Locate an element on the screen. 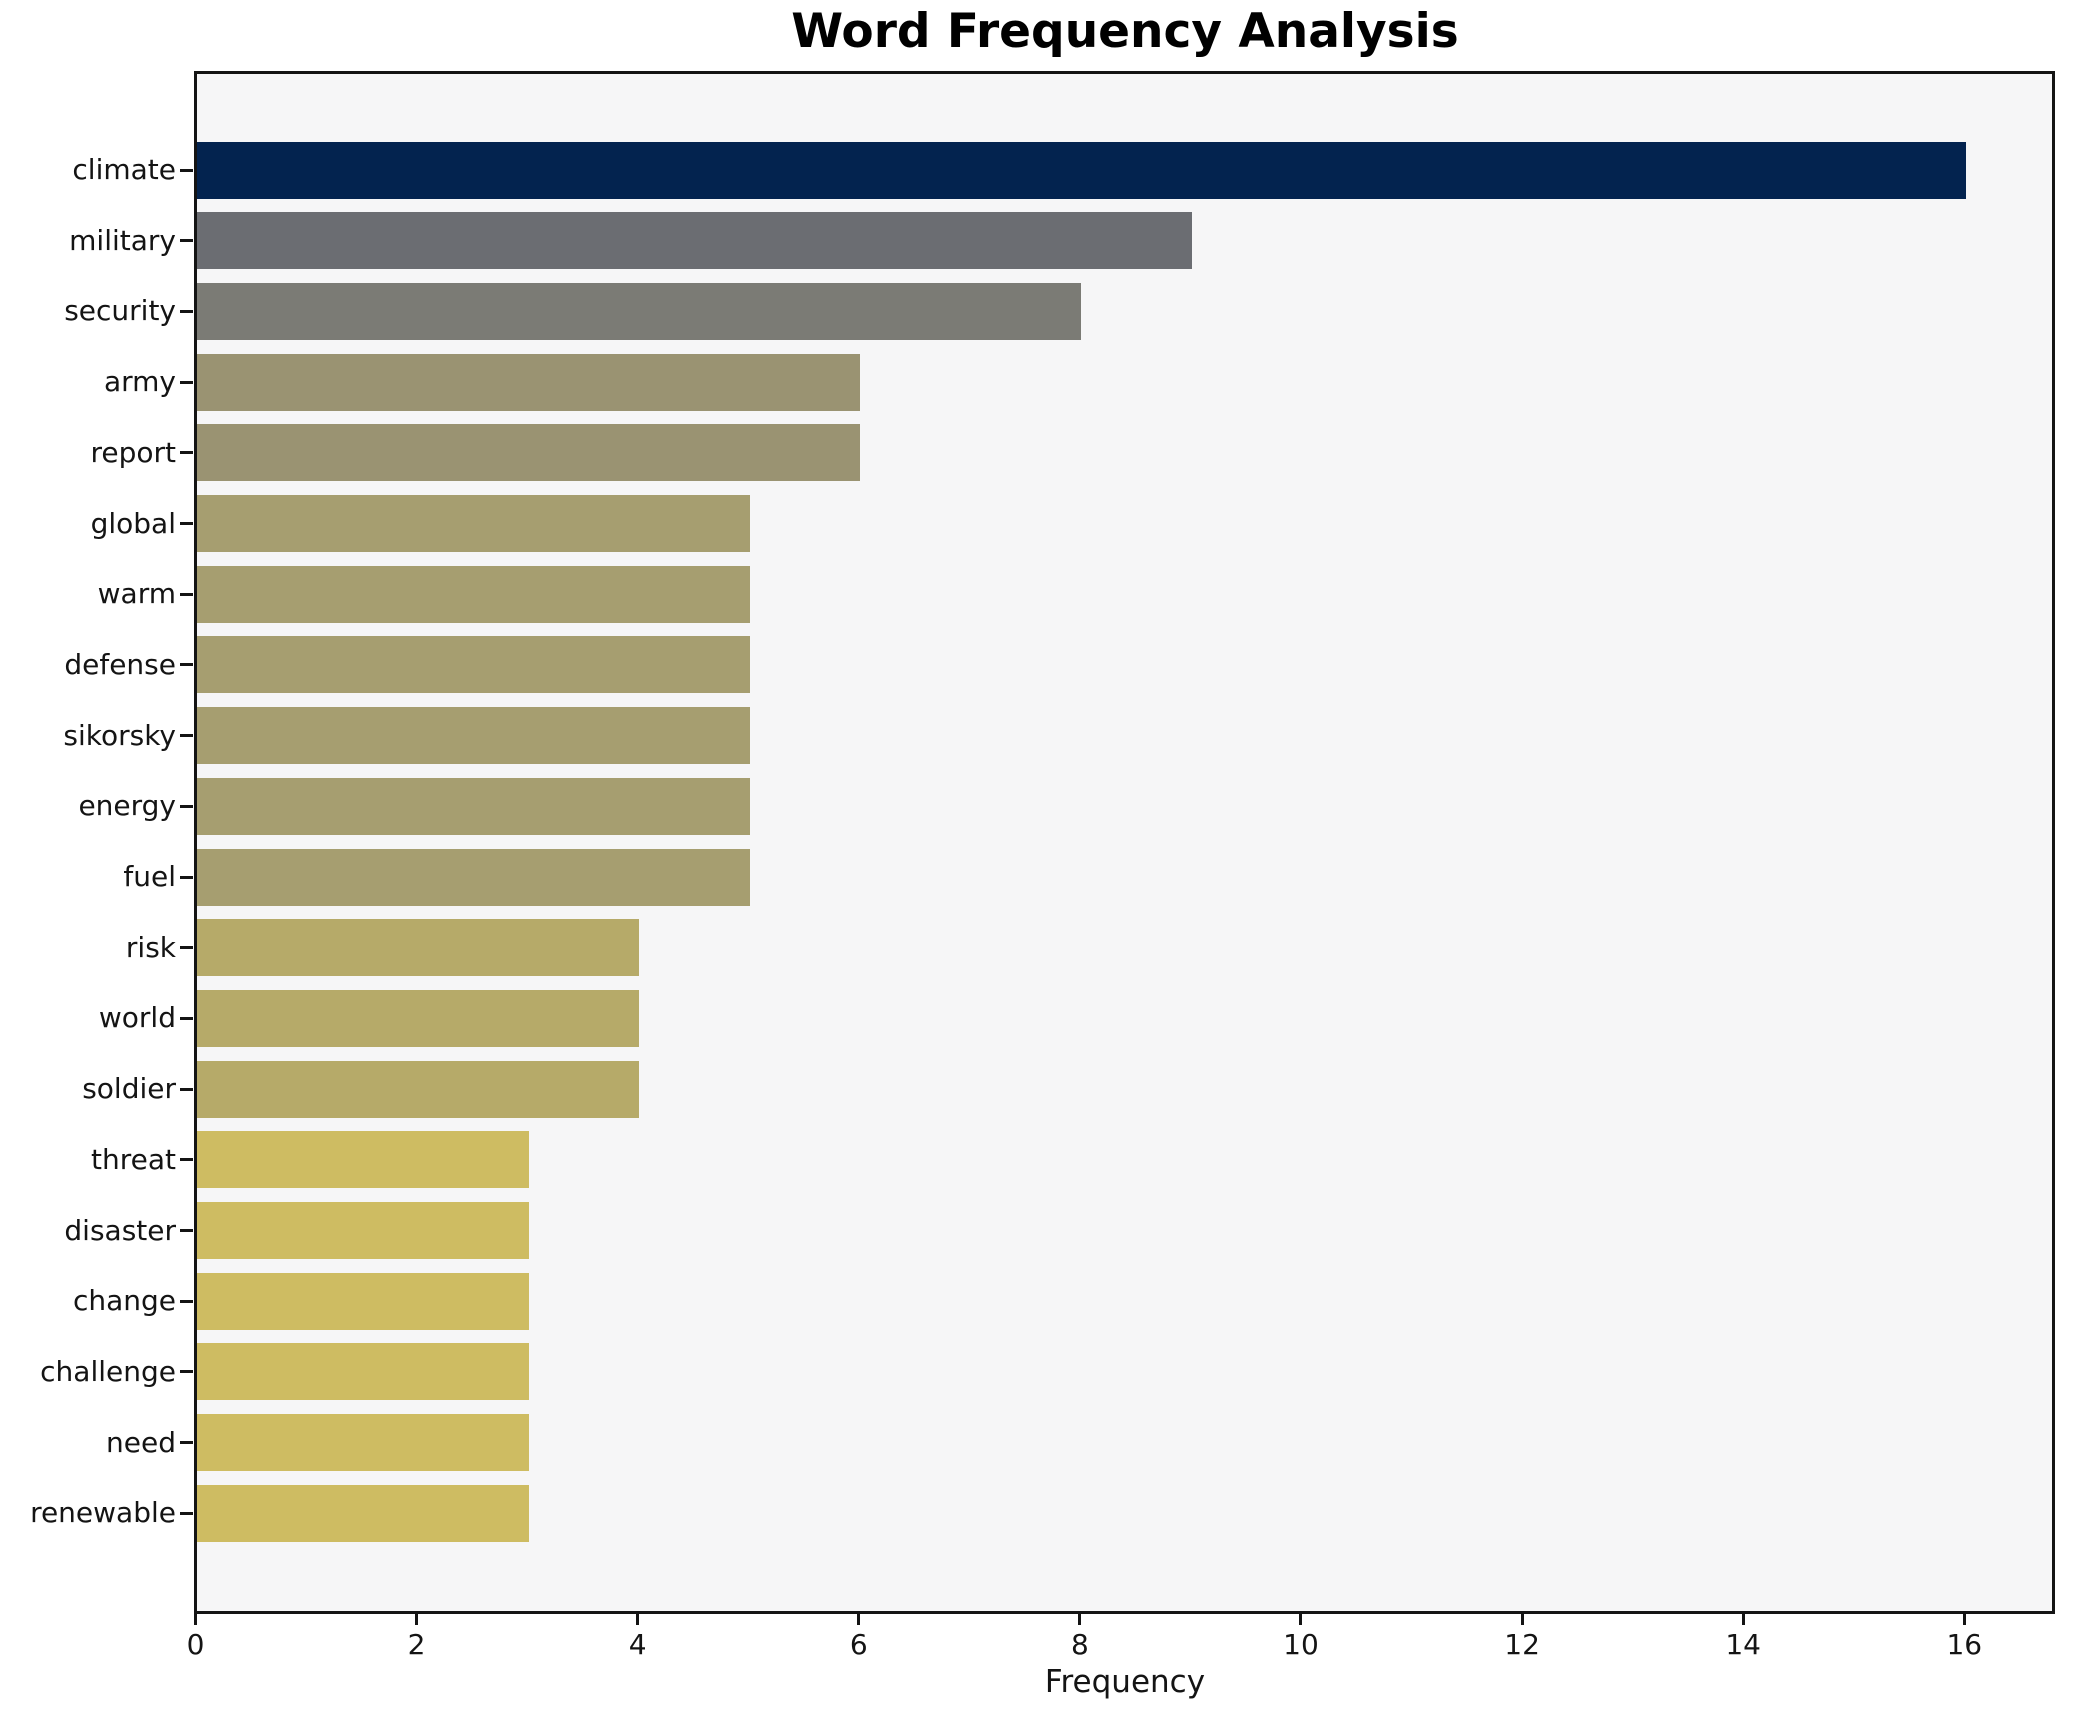 The width and height of the screenshot is (2073, 1722). bar-change is located at coordinates (363, 1301).